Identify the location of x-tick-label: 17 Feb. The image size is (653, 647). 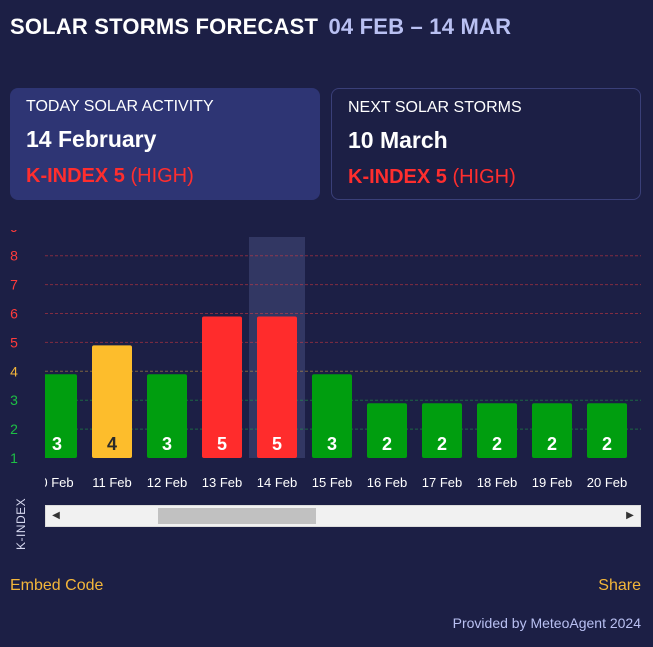
(442, 482).